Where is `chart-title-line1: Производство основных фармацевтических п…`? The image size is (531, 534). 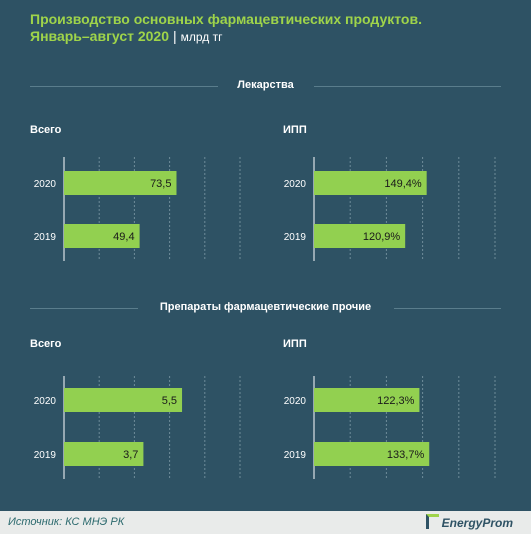
chart-title-line1: Производство основных фармацевтических п… is located at coordinates (226, 19).